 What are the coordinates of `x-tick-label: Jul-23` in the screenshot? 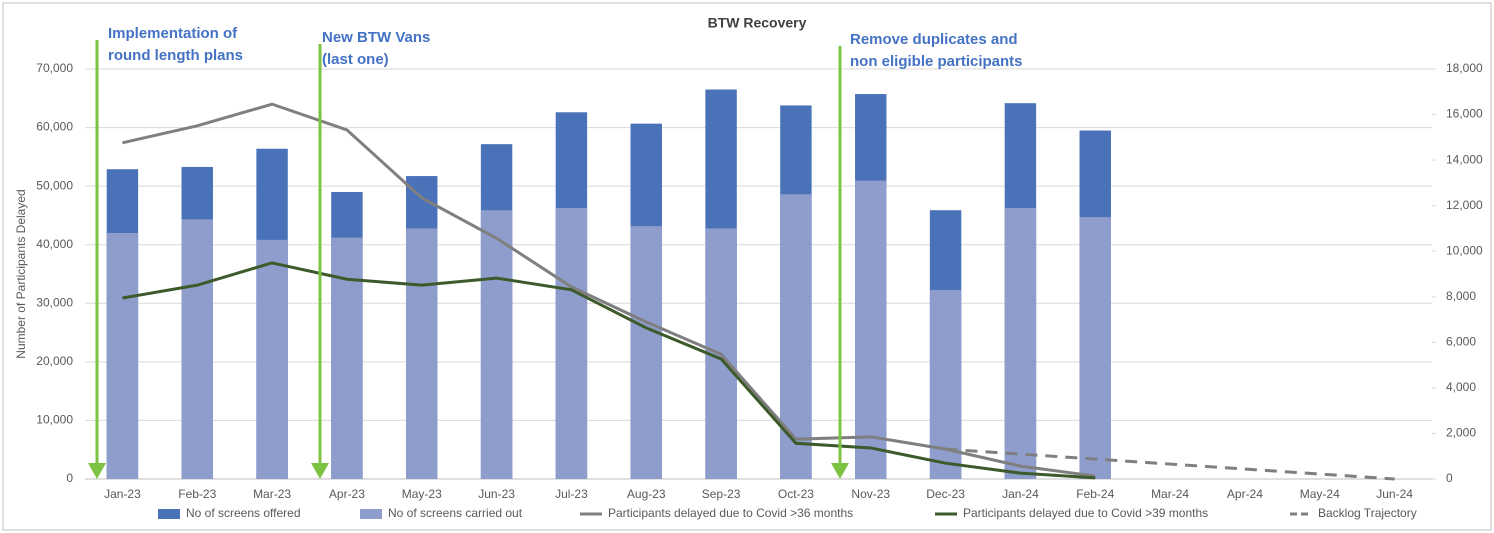 It's located at (571, 494).